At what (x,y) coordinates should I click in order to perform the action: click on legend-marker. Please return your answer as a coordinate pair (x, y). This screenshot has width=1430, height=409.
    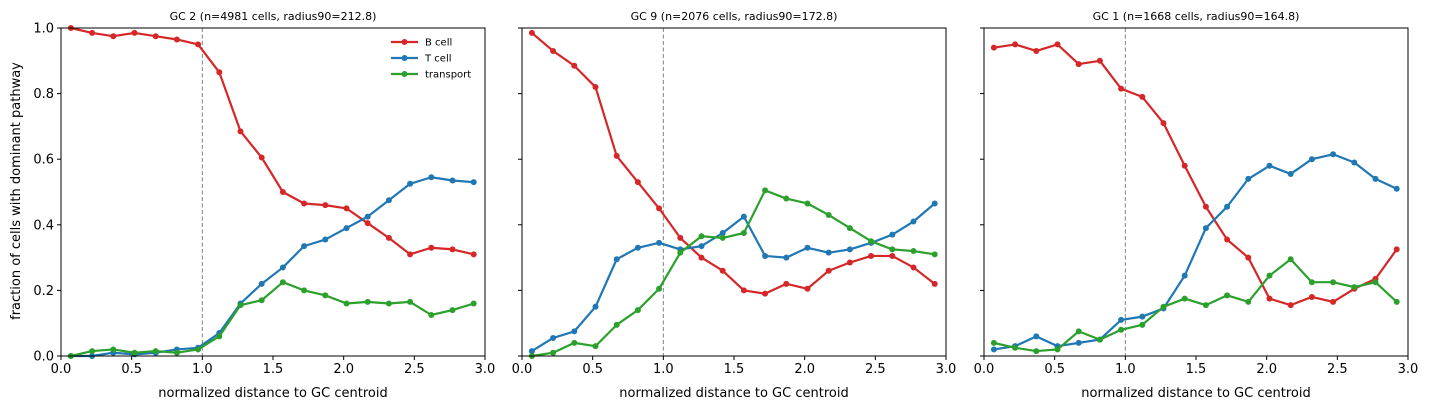
    Looking at the image, I should click on (404, 58).